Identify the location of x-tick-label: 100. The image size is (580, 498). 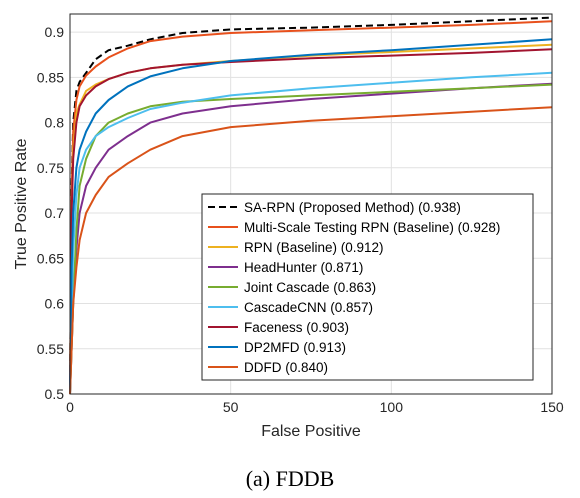
(392, 407).